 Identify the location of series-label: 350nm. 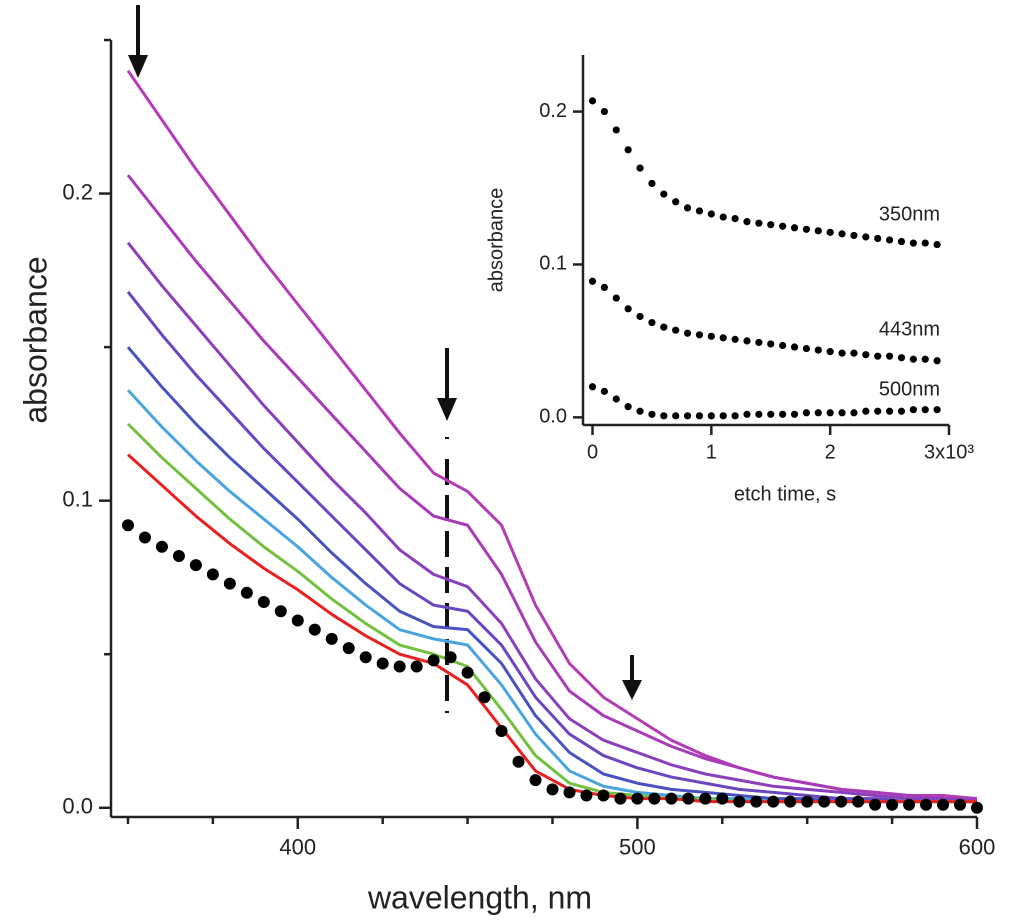
(909, 214).